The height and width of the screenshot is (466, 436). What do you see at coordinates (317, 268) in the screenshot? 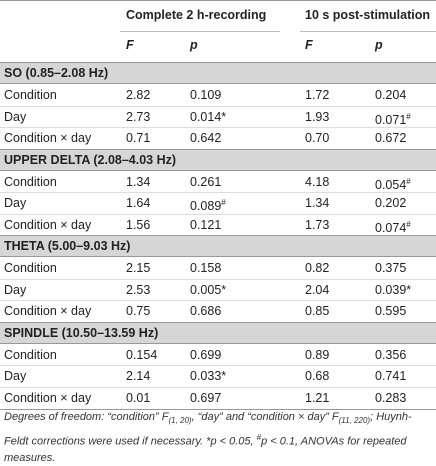
I see `cell: 0.82` at bounding box center [317, 268].